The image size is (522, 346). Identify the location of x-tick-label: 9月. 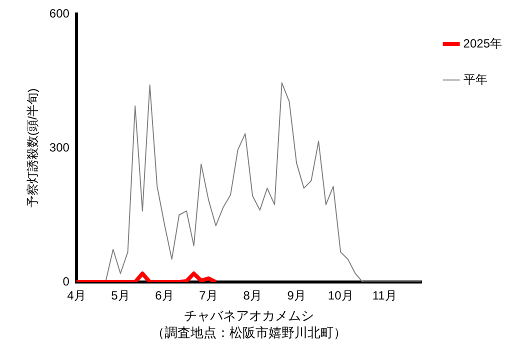
(296, 295).